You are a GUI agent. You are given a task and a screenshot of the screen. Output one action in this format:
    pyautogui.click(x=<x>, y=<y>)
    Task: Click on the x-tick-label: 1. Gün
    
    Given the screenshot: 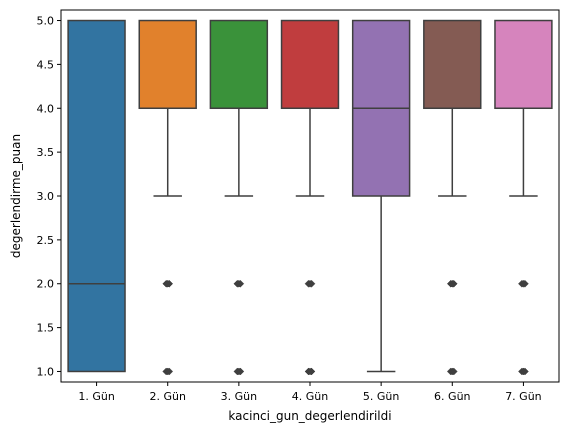 What is the action you would take?
    pyautogui.click(x=96, y=396)
    